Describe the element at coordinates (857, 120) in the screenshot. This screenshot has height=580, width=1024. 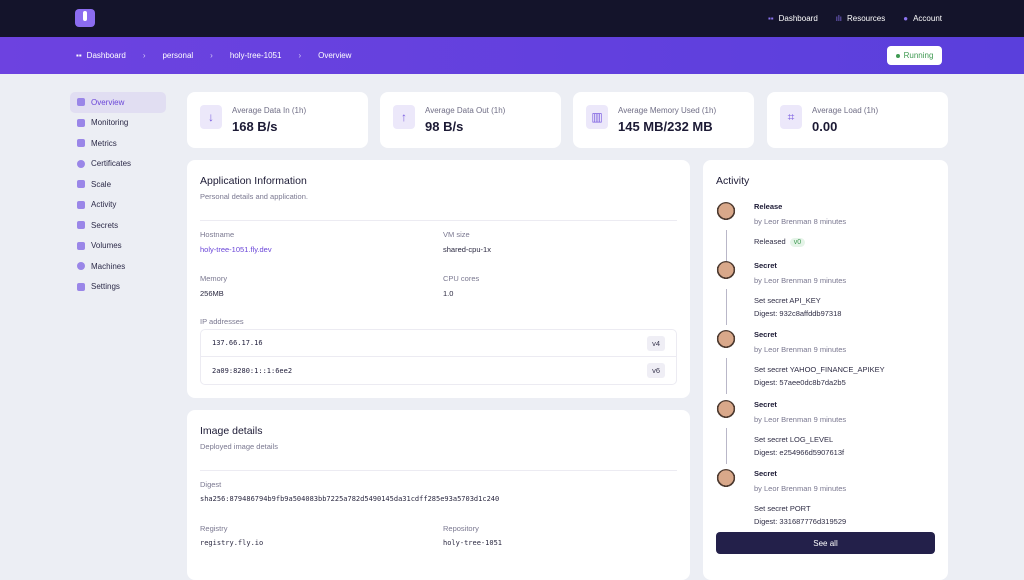
I see `stat-card-load: ⌗ Average Load (1h) 0.00` at that location.